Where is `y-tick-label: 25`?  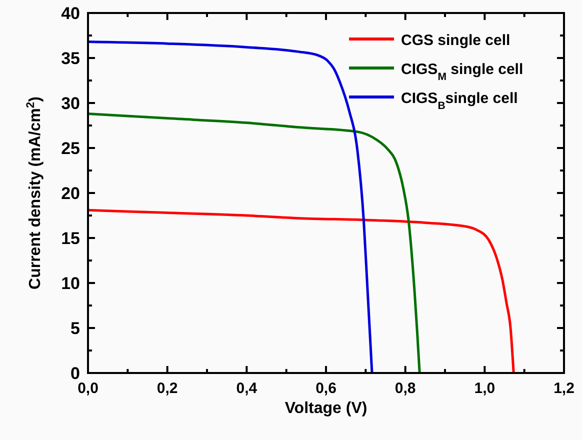 y-tick-label: 25 is located at coordinates (70, 148).